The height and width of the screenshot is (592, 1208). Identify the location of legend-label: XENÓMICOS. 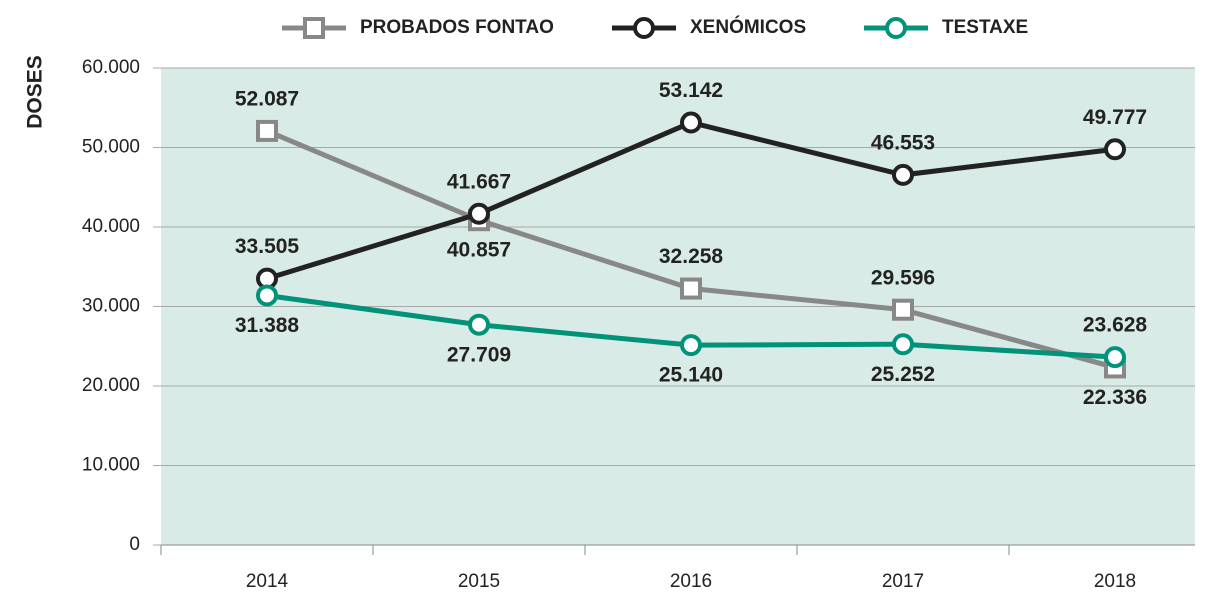
(748, 27).